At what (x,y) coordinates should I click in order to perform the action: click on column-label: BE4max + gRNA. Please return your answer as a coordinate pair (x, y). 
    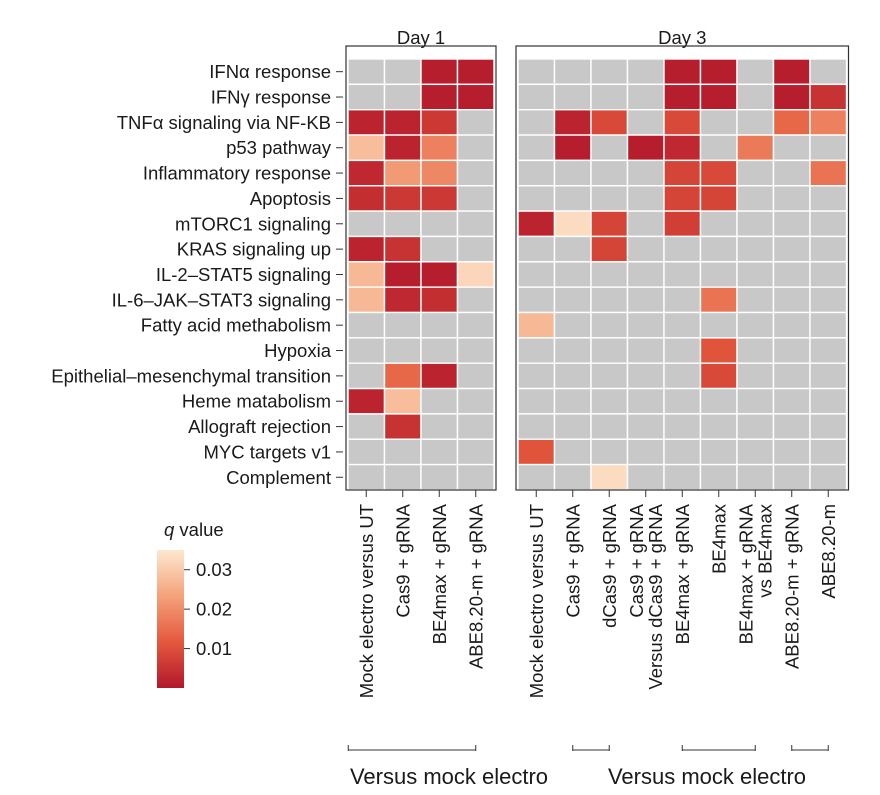
    Looking at the image, I should click on (682, 573).